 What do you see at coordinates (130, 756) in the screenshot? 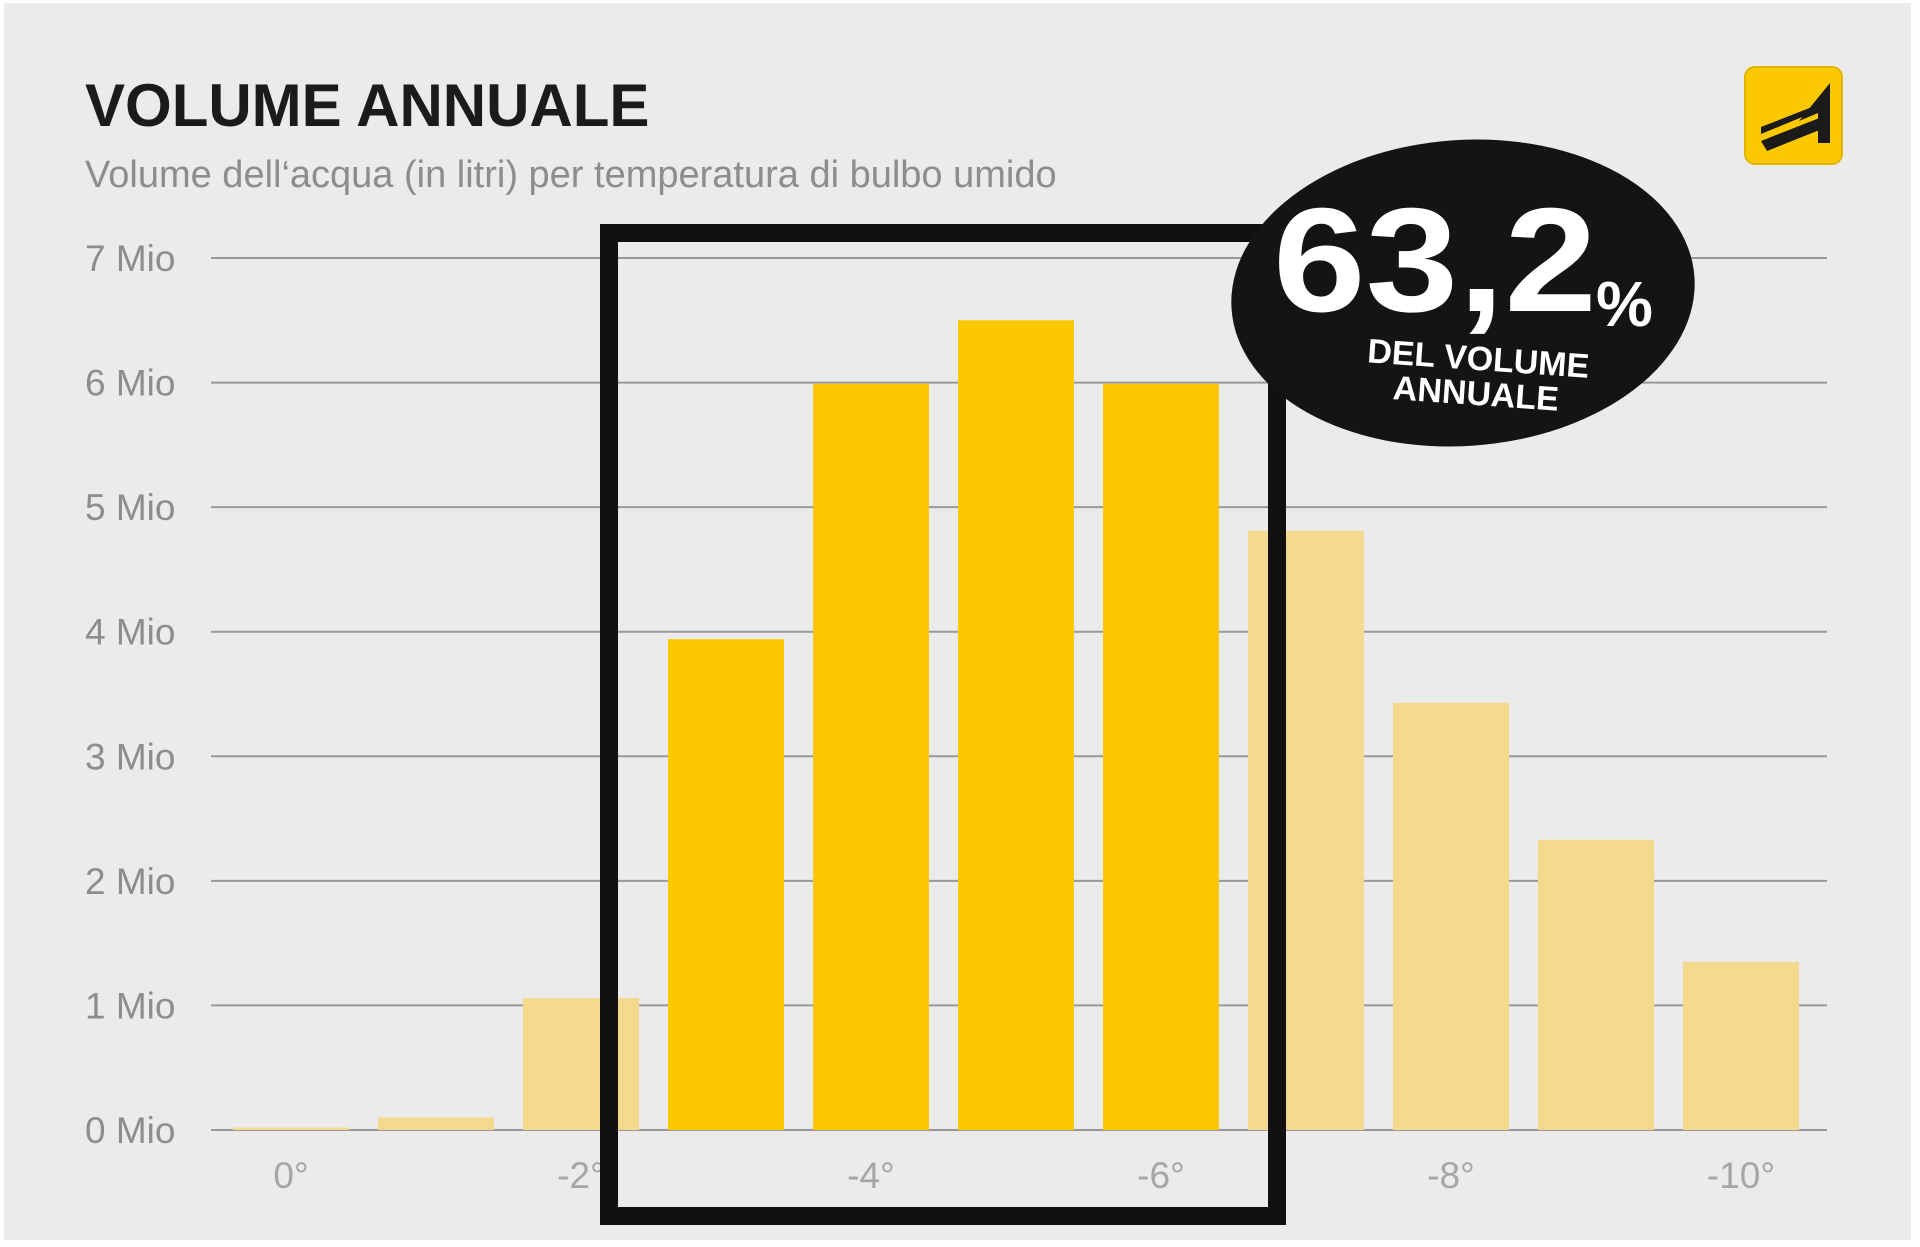
I see `y-tick-label: 3 Mio` at bounding box center [130, 756].